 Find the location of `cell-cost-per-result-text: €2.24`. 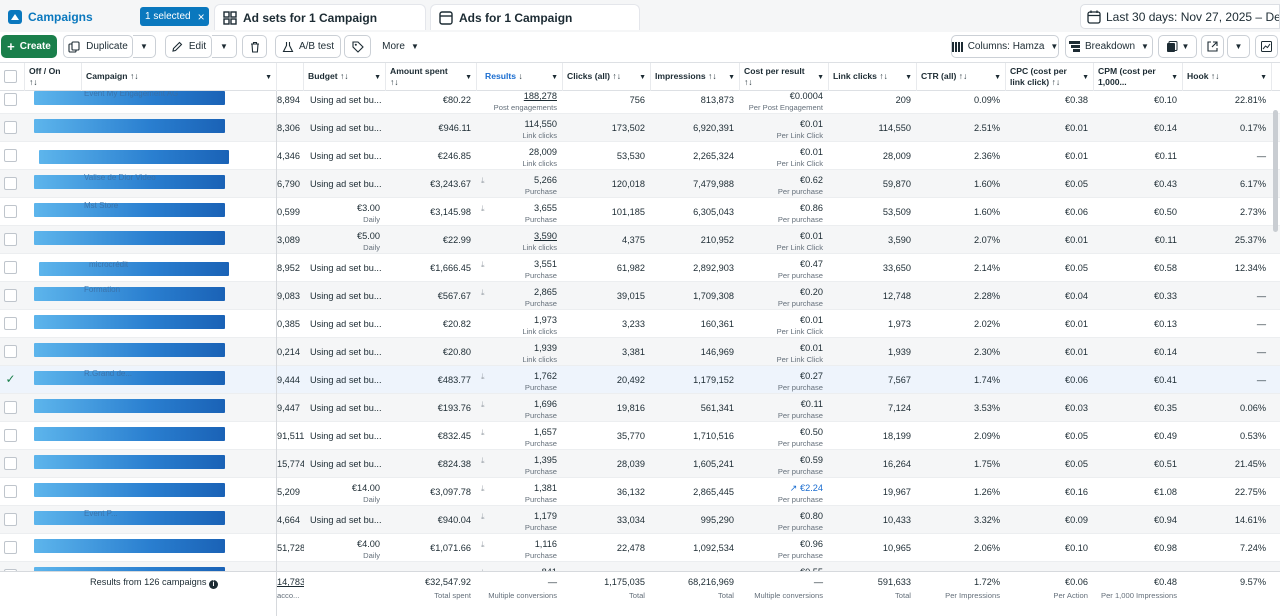

cell-cost-per-result-text: €2.24 is located at coordinates (811, 488).